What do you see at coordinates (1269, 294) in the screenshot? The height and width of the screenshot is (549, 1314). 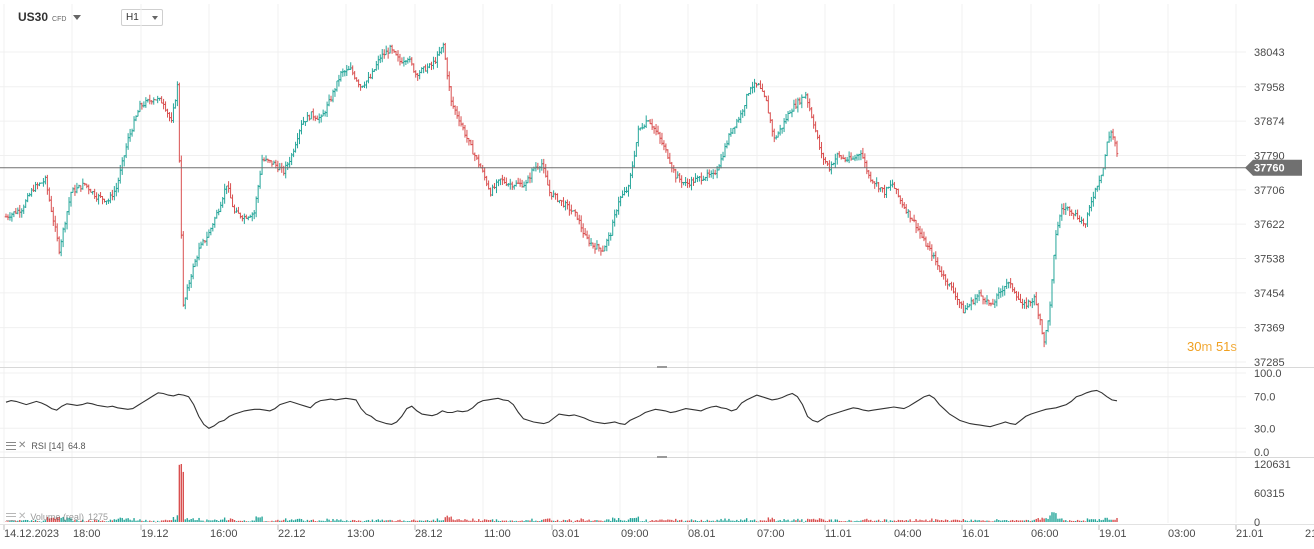 I see `price-tick-label: 37454` at bounding box center [1269, 294].